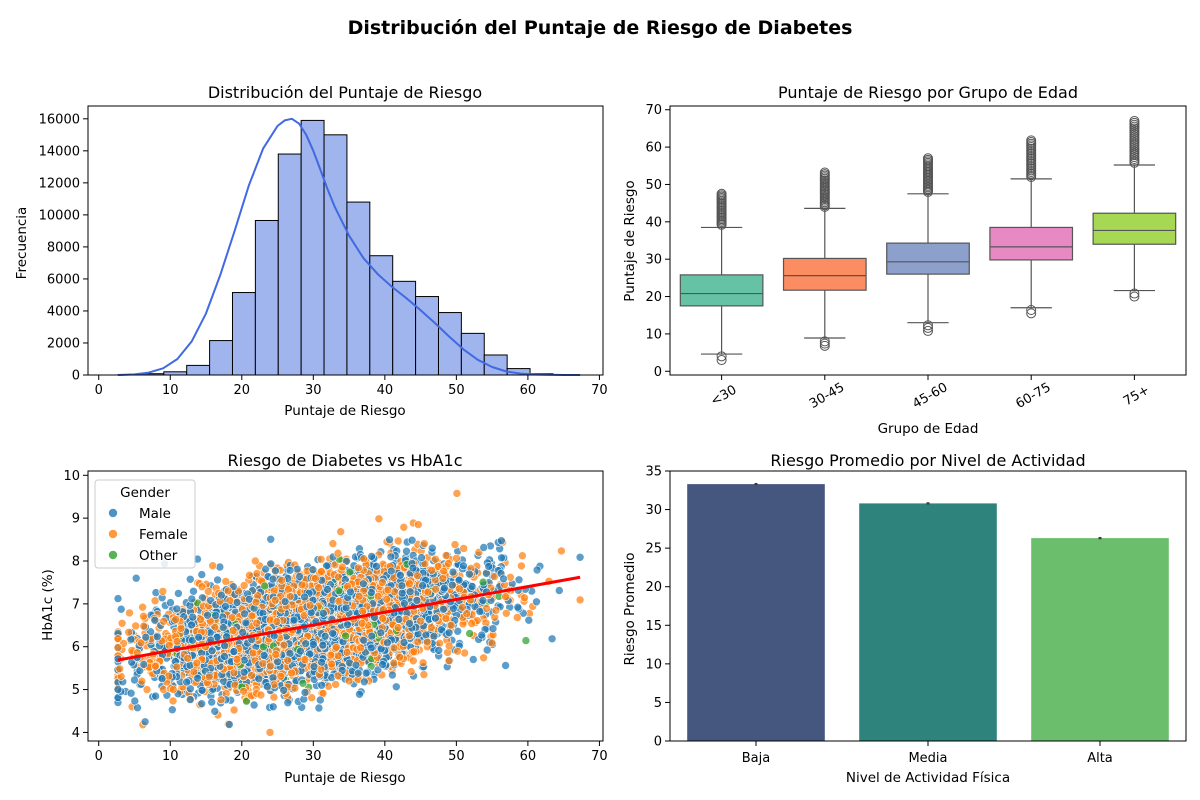 The width and height of the screenshot is (1200, 800). I want to click on y-tick-label: 10, so click(653, 334).